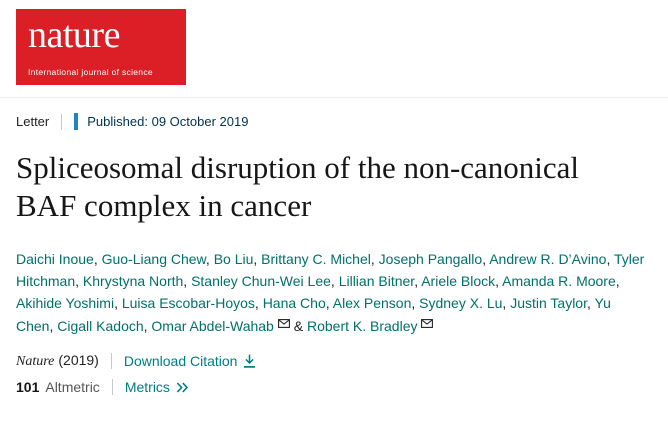 Image resolution: width=668 pixels, height=423 pixels. I want to click on author-link: Tyler Hitchman, so click(330, 270).